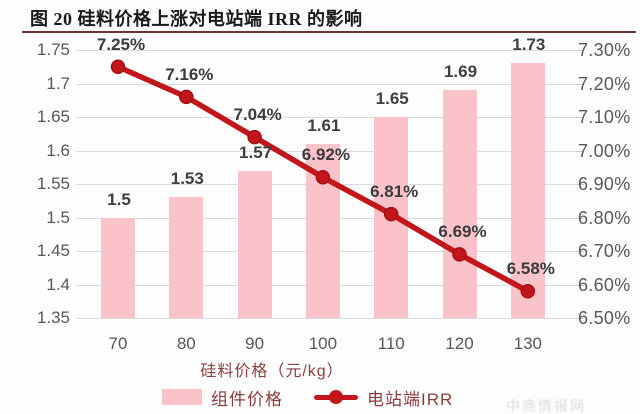  Describe the element at coordinates (255, 343) in the screenshot. I see `x-axis-tick: 90` at that location.